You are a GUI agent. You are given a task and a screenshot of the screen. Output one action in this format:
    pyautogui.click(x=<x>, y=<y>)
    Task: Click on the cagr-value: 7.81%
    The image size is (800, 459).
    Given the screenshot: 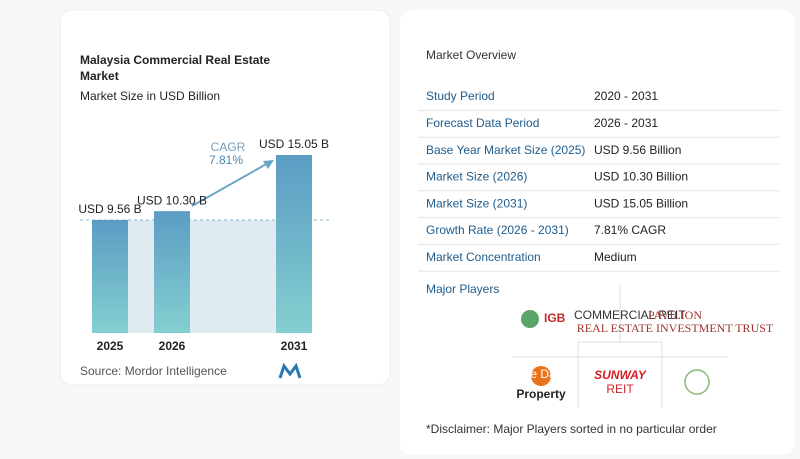 What is the action you would take?
    pyautogui.click(x=226, y=160)
    